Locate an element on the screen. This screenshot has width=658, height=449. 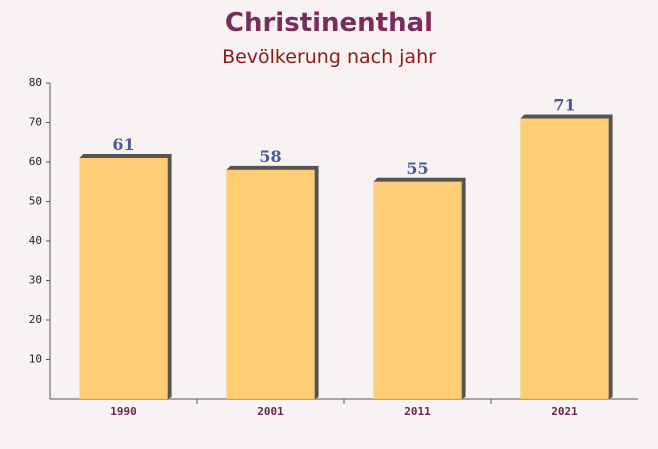
x-tick-label: 1990 is located at coordinates (123, 411).